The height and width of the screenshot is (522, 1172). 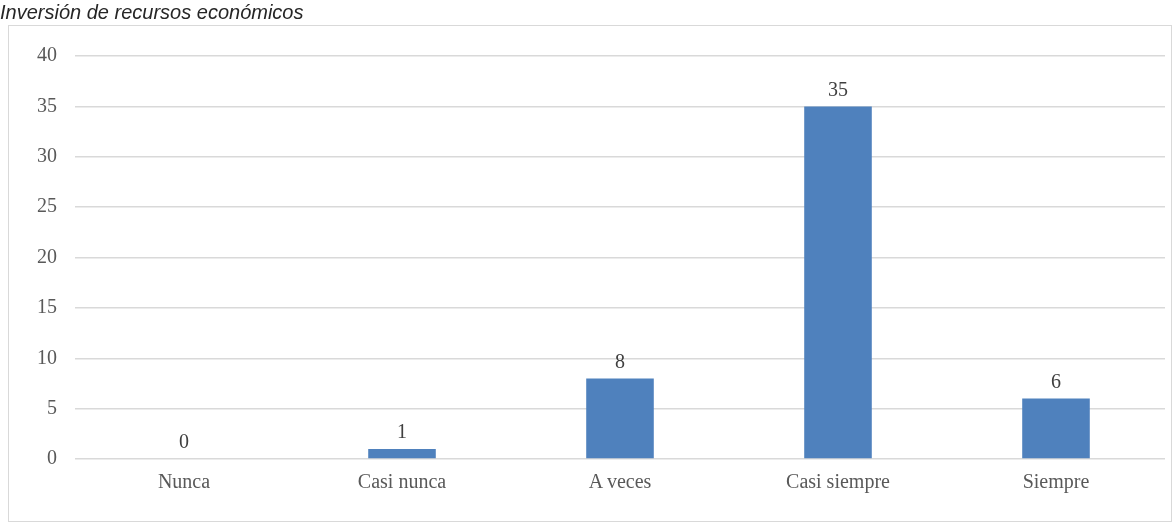 What do you see at coordinates (152, 12) in the screenshot?
I see `chart-title: Inversión de recursos económicos` at bounding box center [152, 12].